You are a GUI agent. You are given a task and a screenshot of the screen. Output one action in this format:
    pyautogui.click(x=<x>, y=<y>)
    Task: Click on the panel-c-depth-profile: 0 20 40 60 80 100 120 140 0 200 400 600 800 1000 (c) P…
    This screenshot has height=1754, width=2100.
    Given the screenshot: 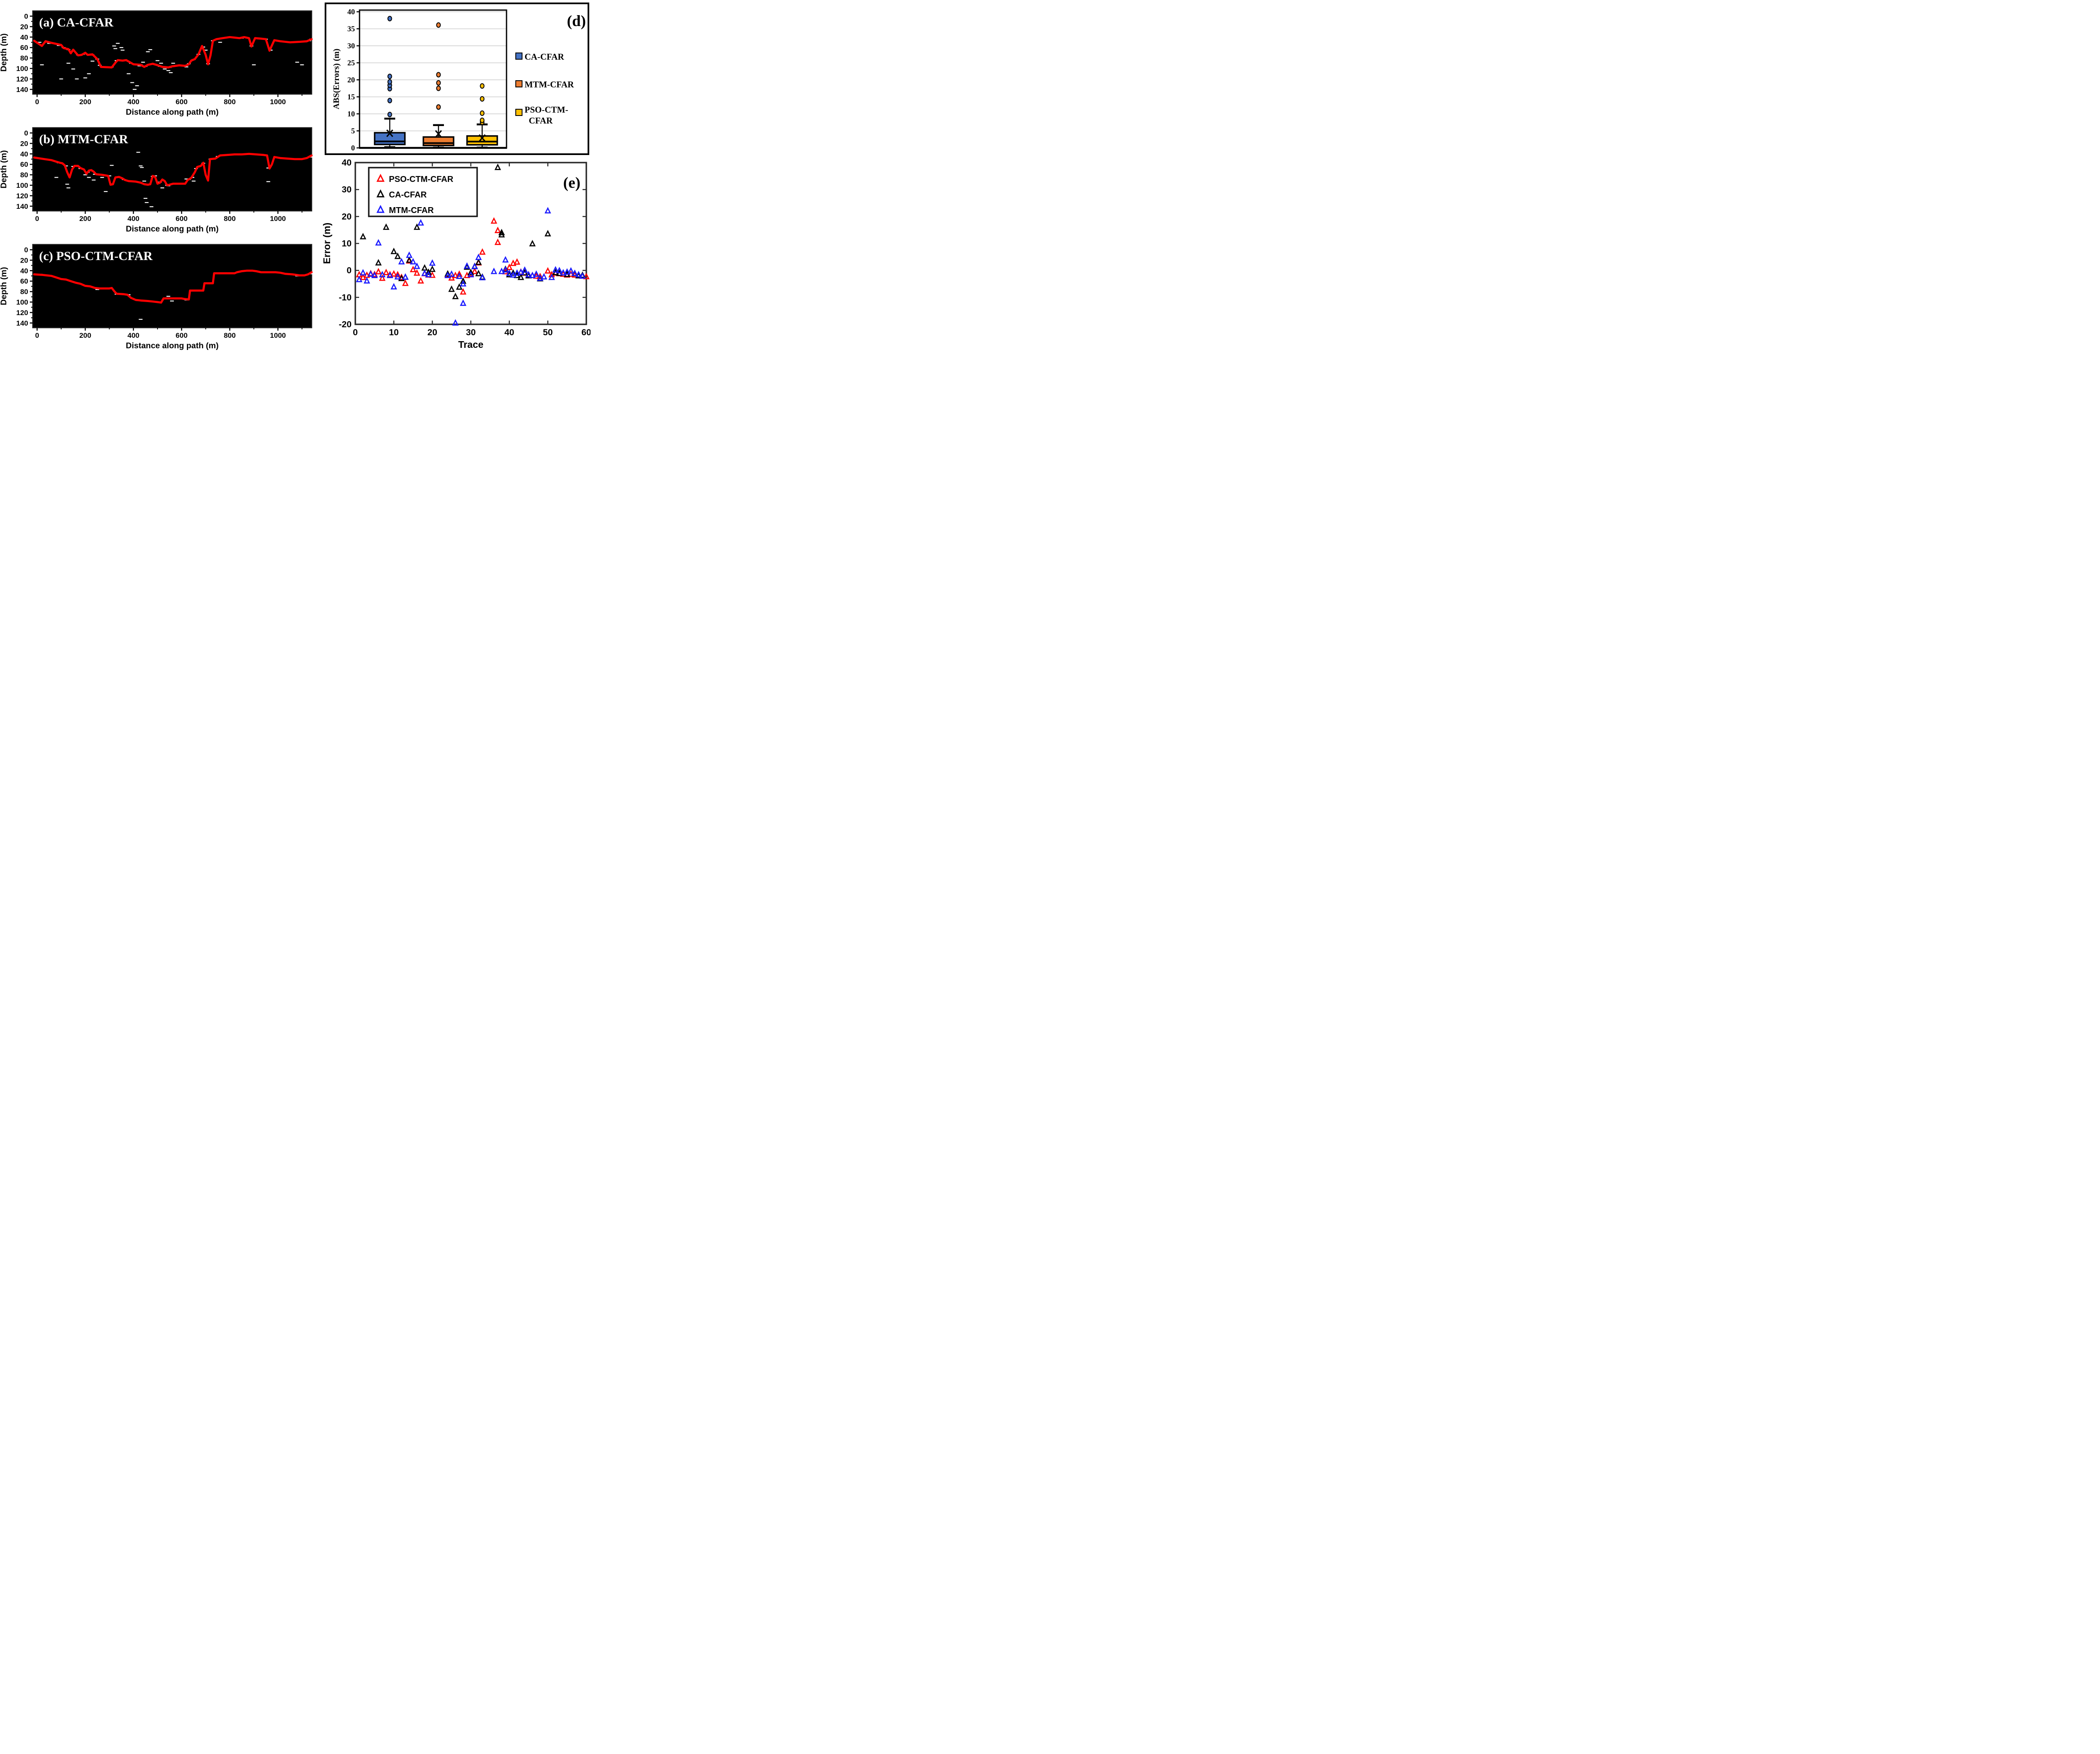 What is the action you would take?
    pyautogui.click(x=159, y=292)
    